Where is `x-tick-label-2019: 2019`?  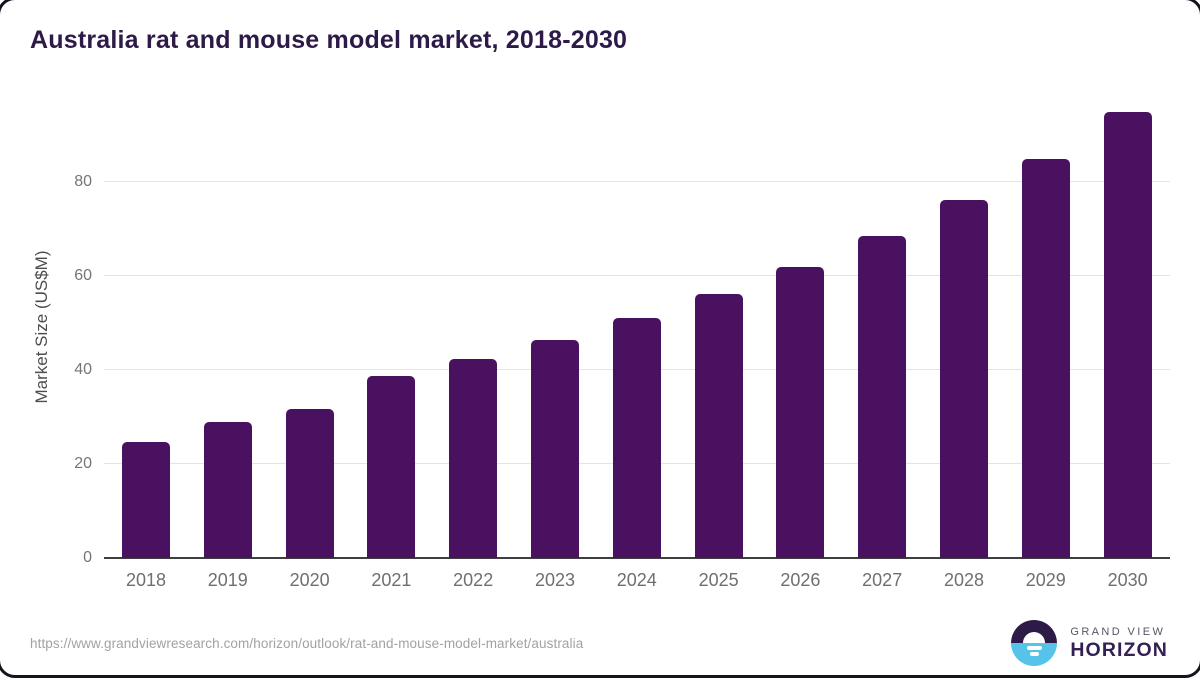 x-tick-label-2019: 2019 is located at coordinates (227, 580).